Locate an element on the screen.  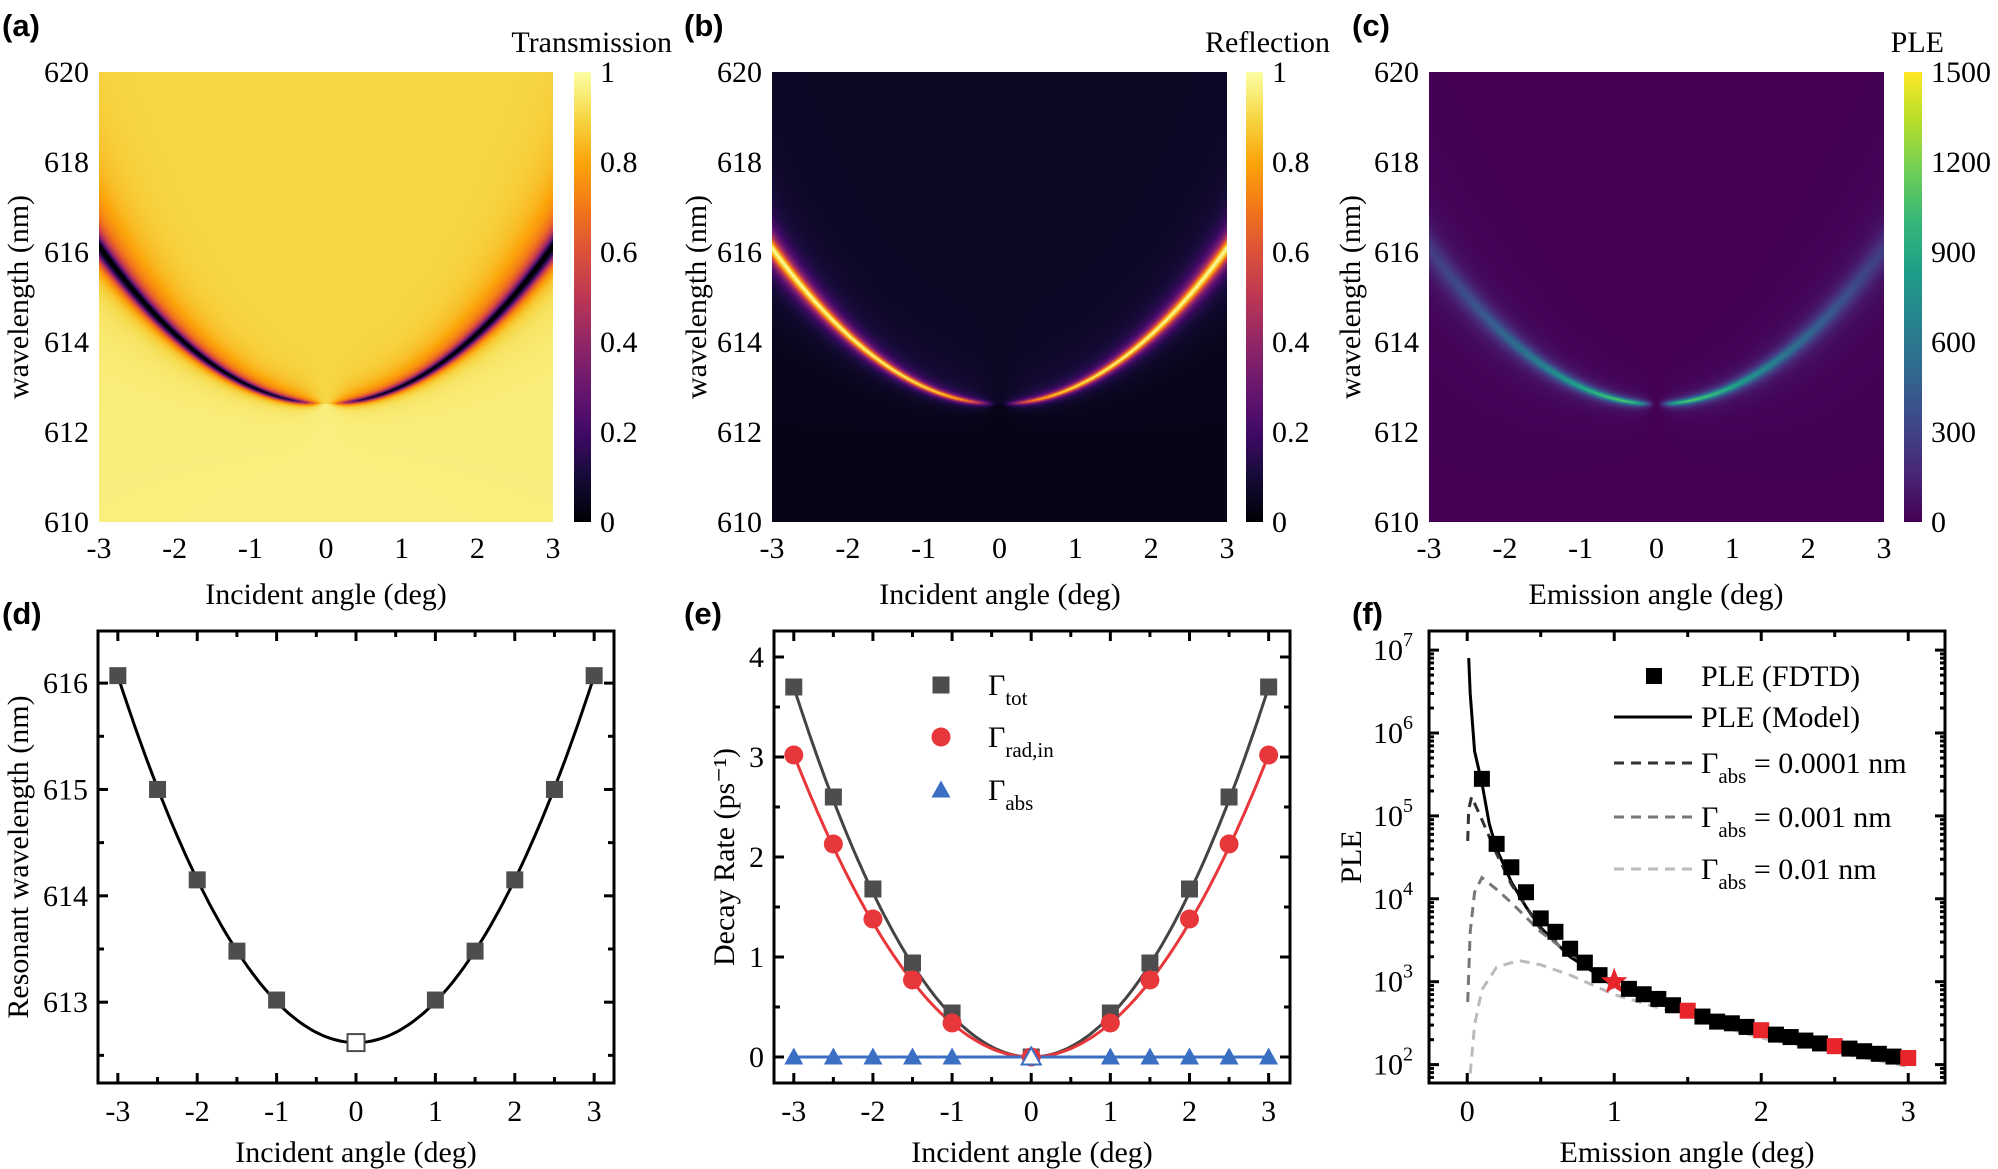
y-tick-label: 614 is located at coordinates (1396, 342).